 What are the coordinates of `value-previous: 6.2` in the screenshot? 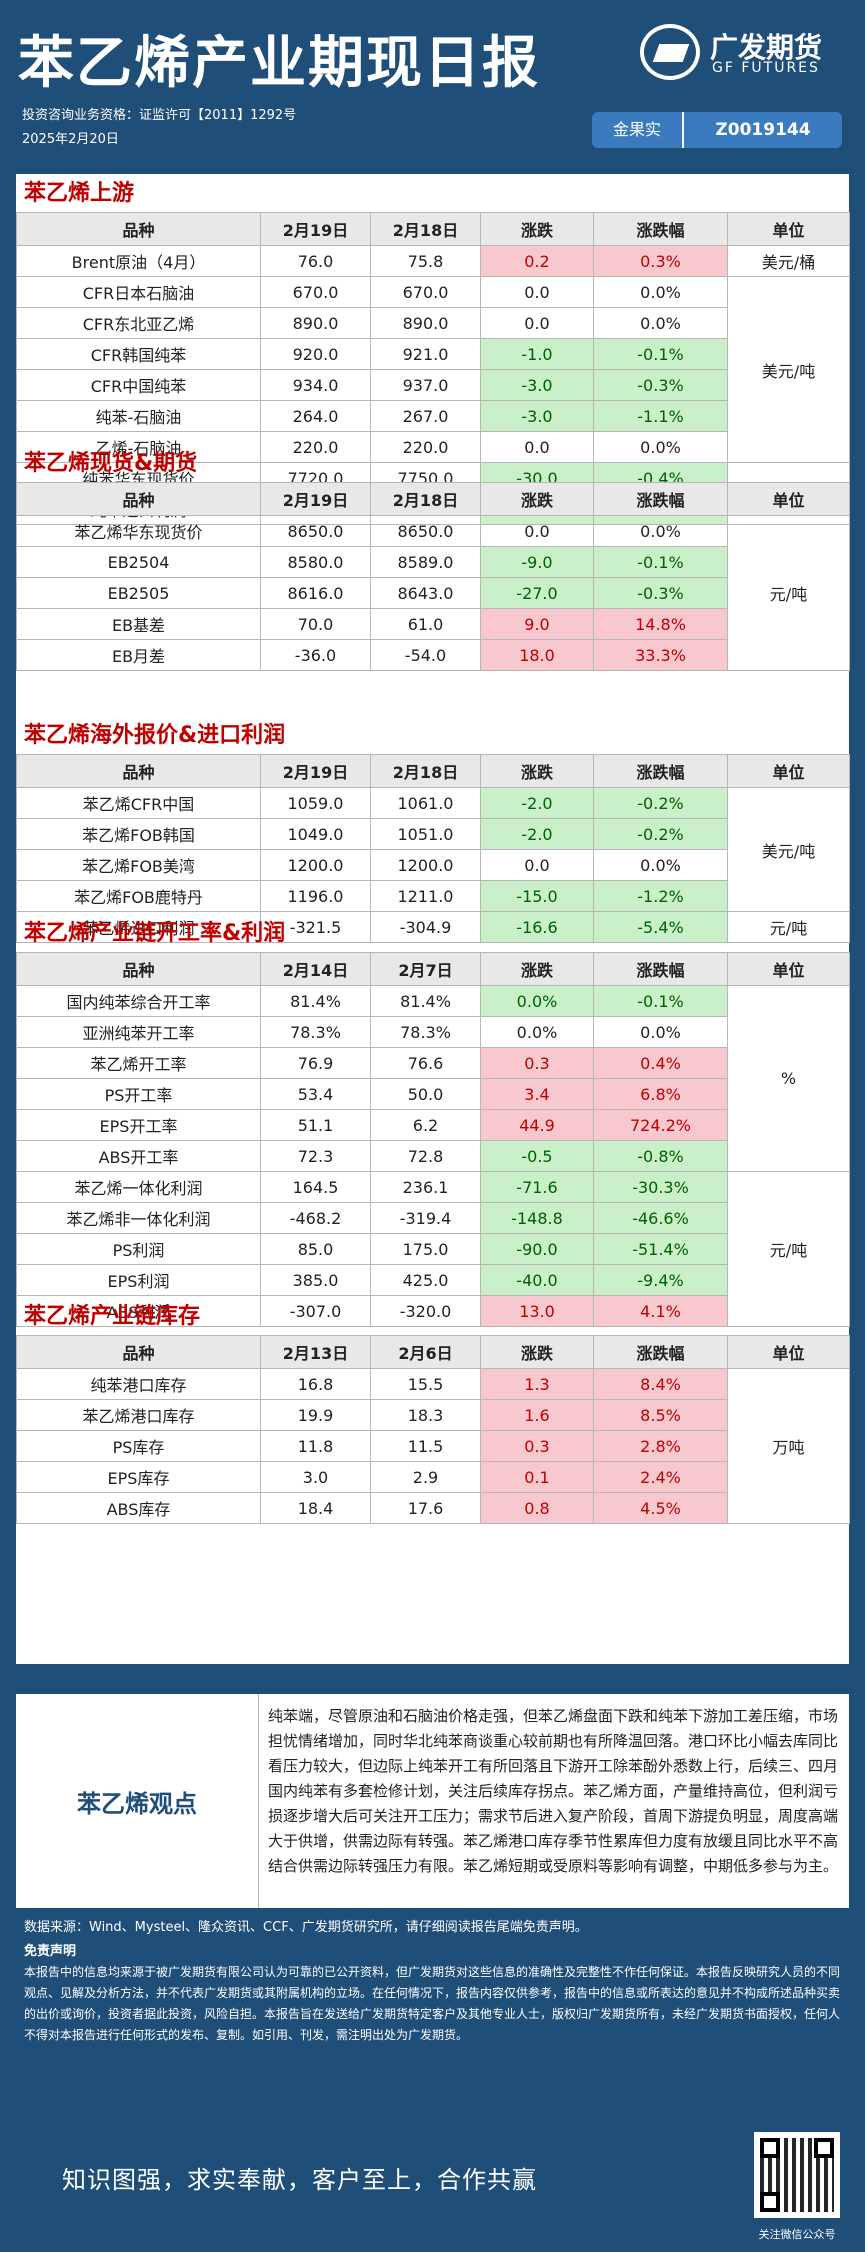 It's located at (425, 1125).